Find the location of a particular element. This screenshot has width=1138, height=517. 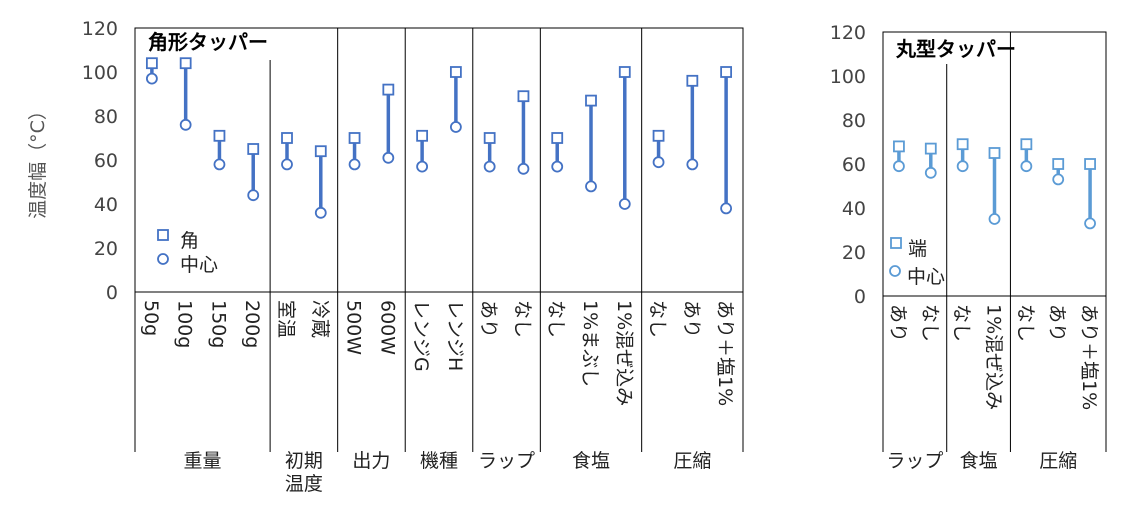

legend-label: 端 is located at coordinates (917, 249).